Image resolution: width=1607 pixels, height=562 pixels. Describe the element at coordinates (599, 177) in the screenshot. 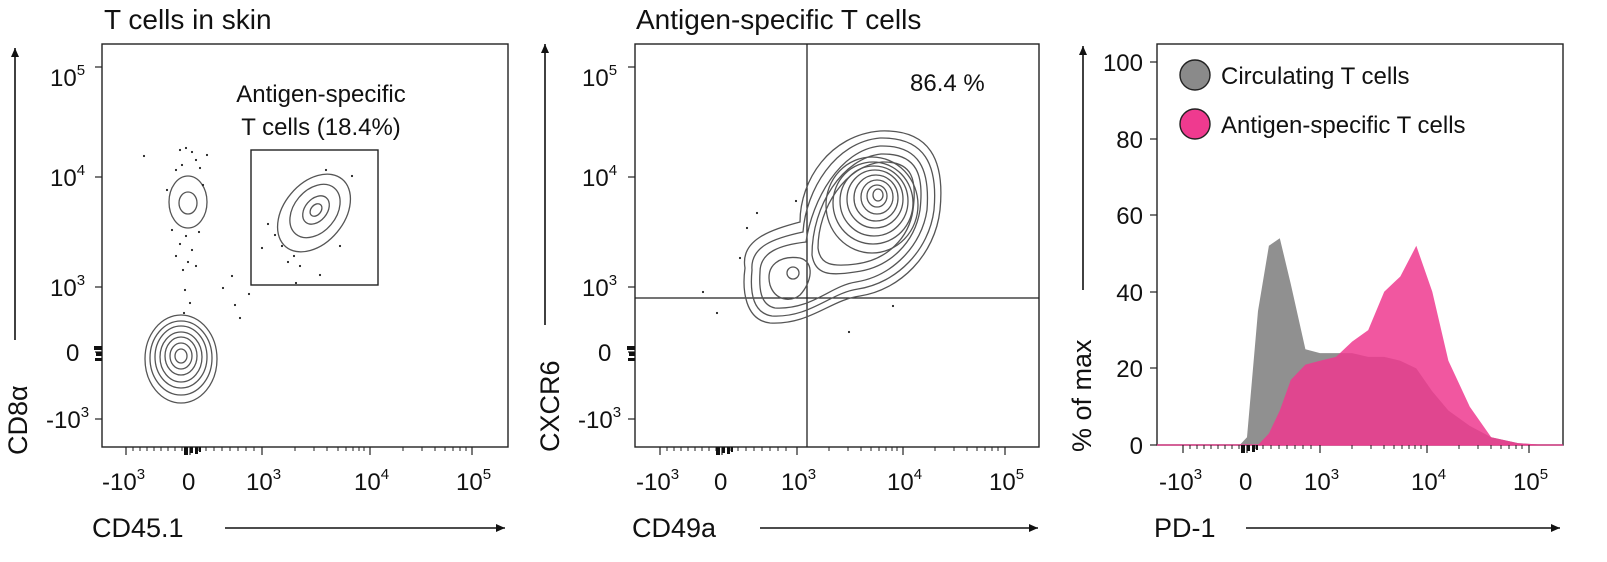

I see `panel2-ytick-label: 10⁴` at that location.